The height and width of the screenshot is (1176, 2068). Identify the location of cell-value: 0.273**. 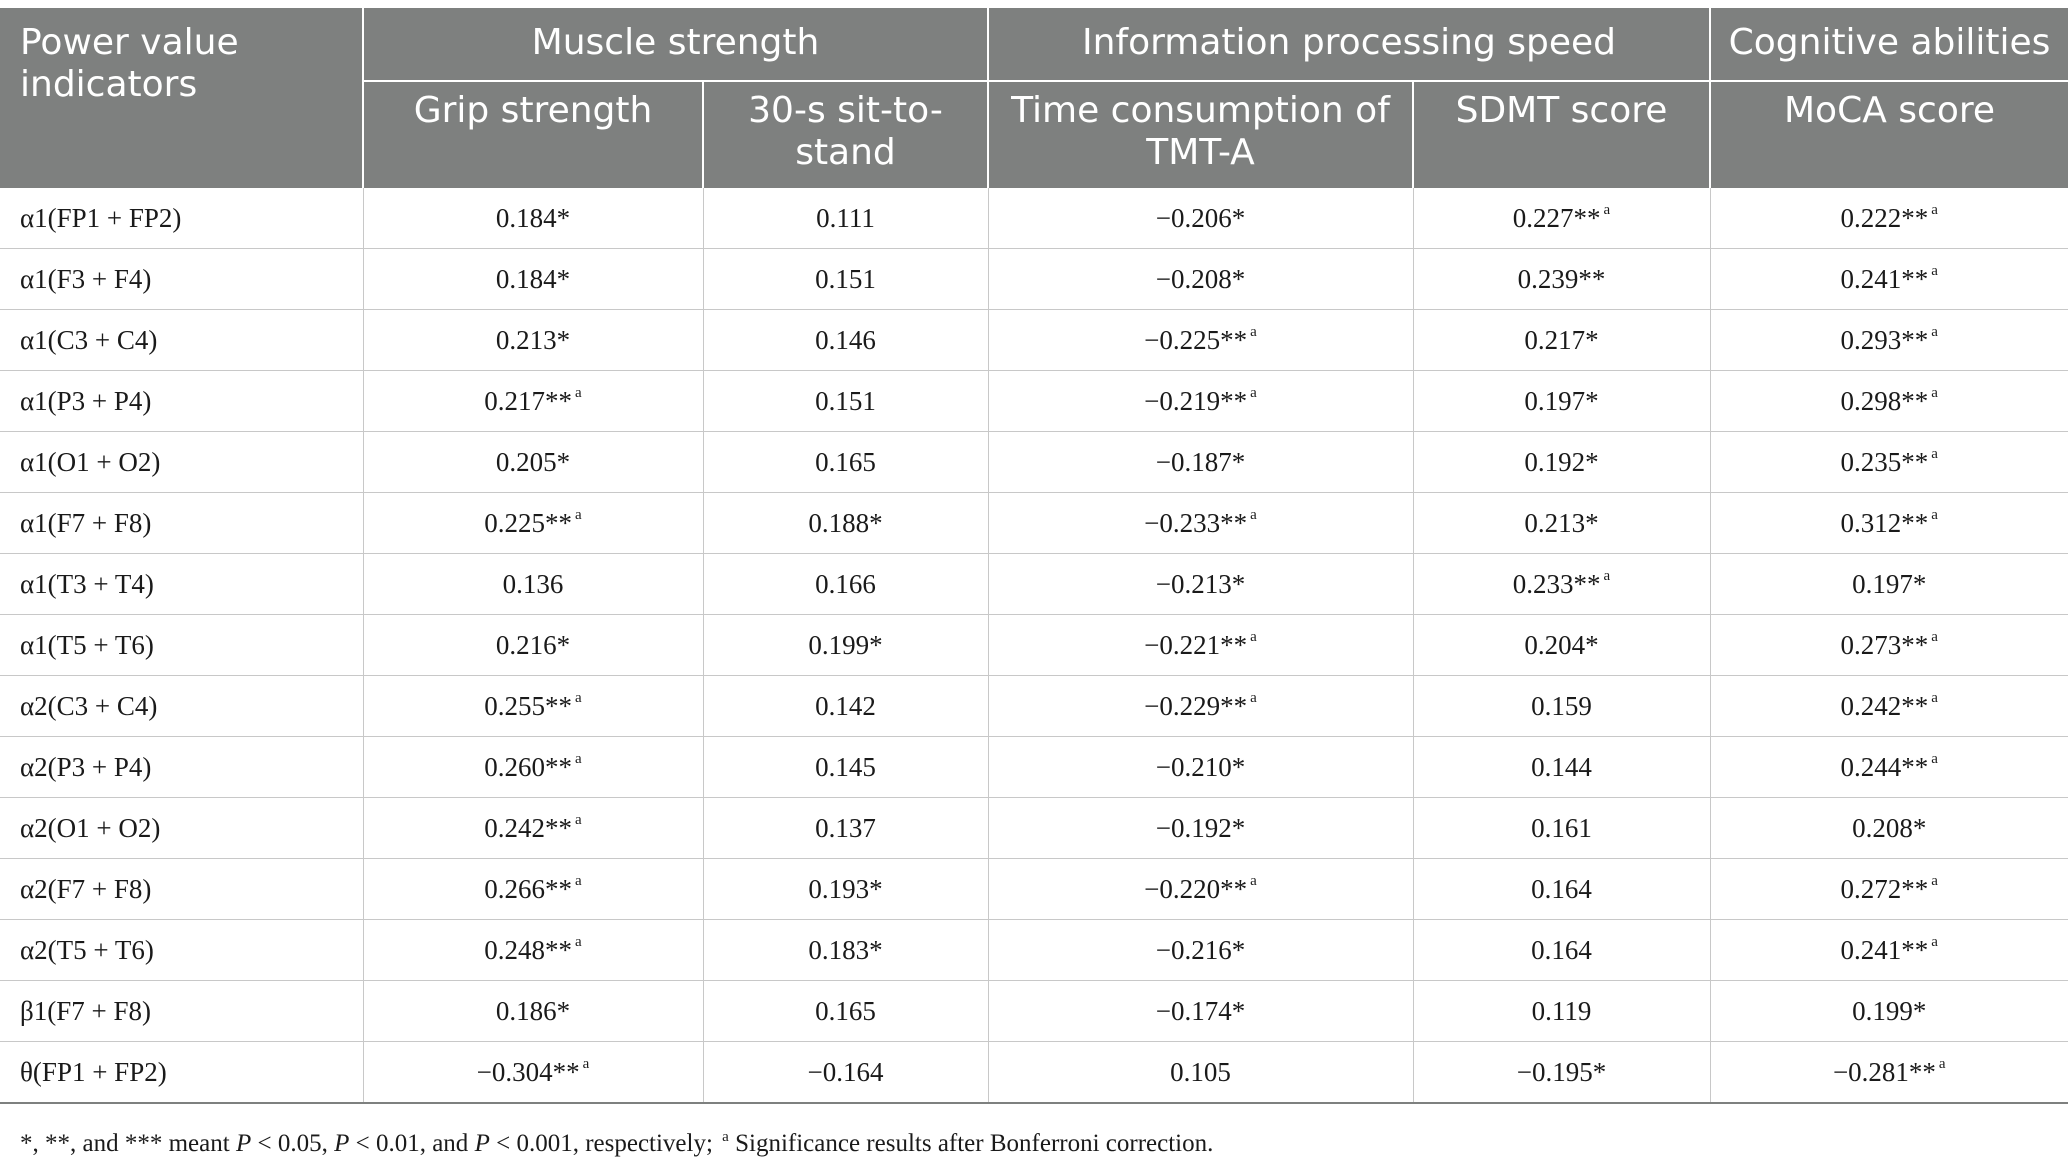
(1884, 644).